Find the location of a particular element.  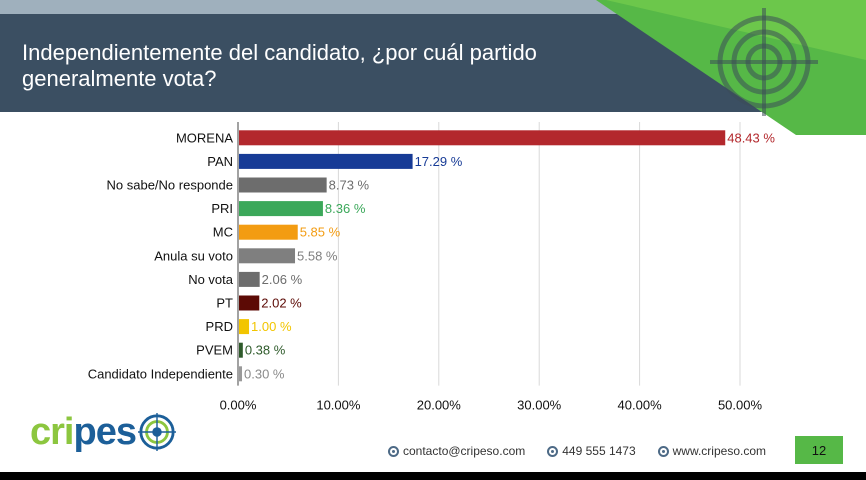

corner-decoration is located at coordinates (731, 67).